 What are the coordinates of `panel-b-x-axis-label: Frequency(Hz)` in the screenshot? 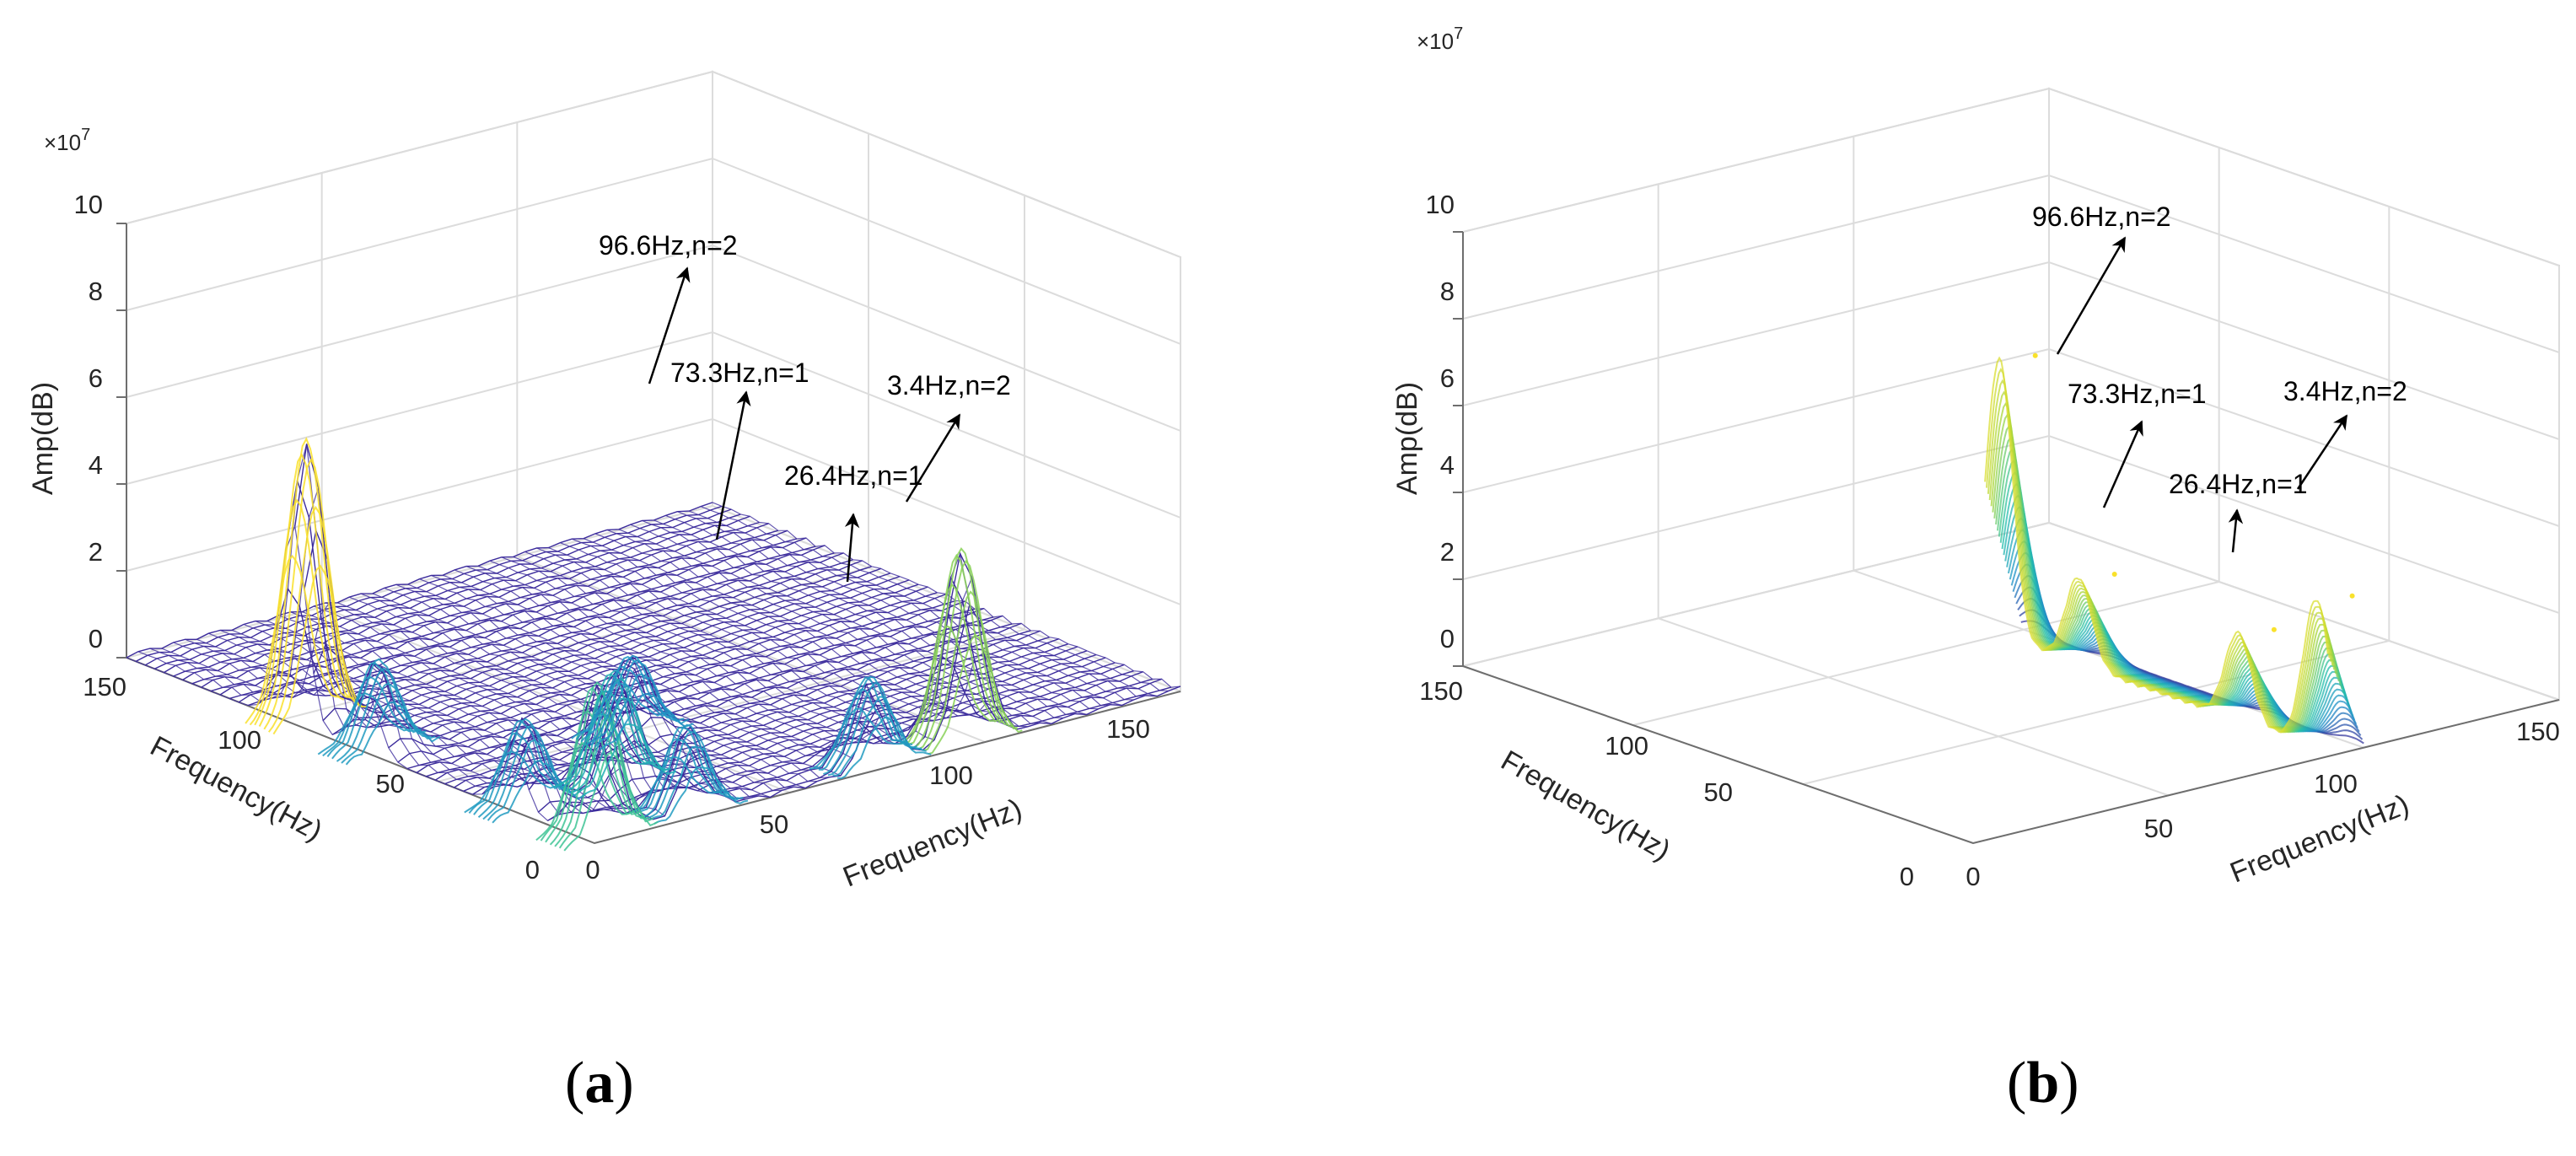 It's located at (2320, 838).